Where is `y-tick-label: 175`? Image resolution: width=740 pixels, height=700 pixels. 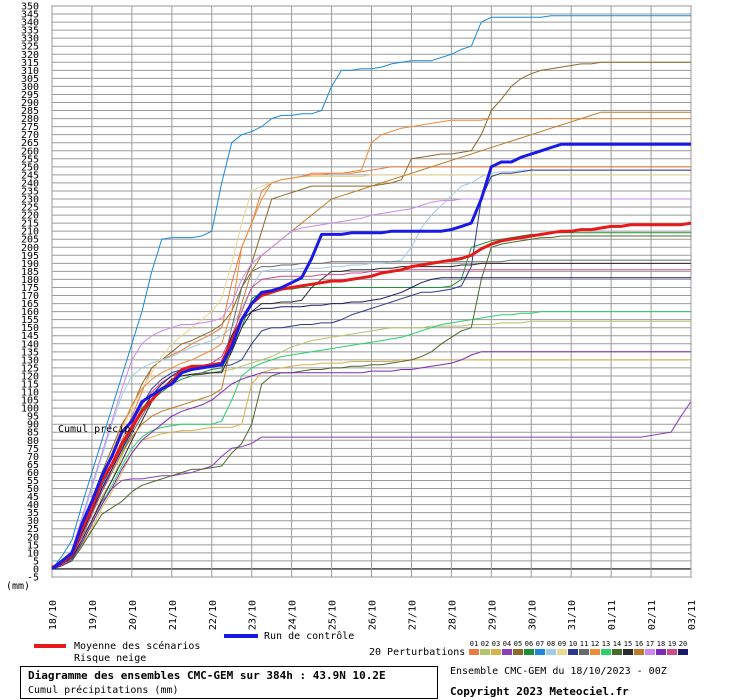
y-tick-label: 175 is located at coordinates (30, 288).